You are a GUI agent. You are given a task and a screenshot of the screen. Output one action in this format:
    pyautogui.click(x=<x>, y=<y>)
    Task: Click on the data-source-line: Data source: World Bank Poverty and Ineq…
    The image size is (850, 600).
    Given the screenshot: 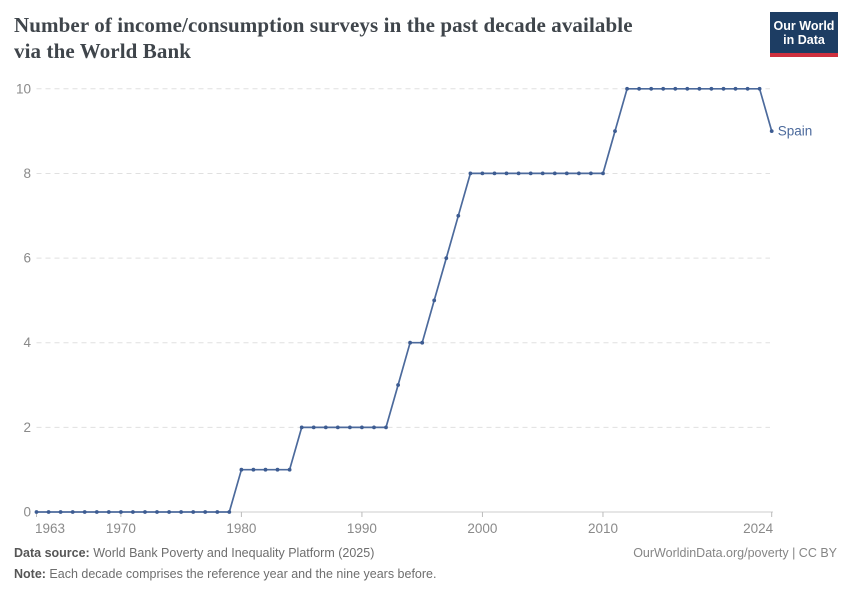 What is the action you would take?
    pyautogui.click(x=194, y=553)
    